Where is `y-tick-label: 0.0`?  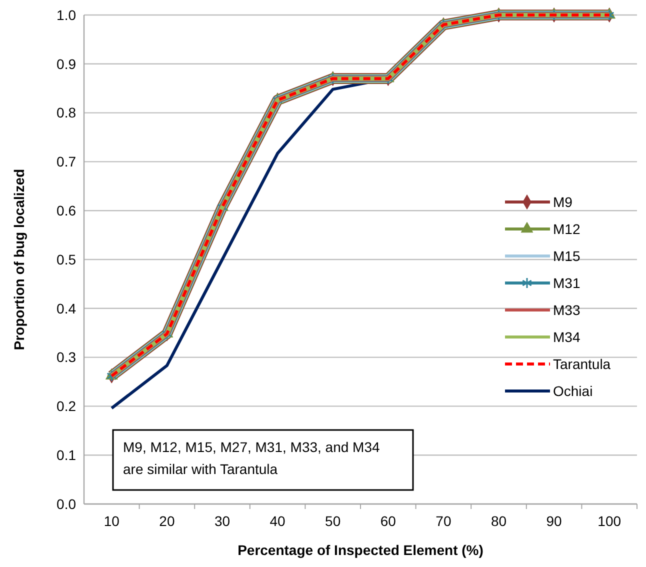
y-tick-label: 0.0 is located at coordinates (66, 504).